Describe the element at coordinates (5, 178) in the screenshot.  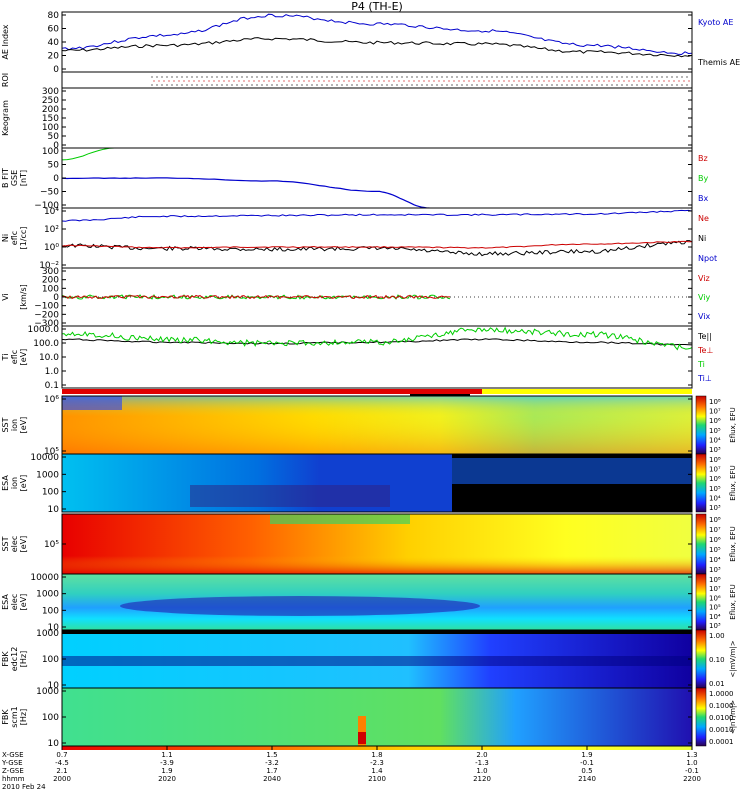
I see `y-axis-label: B FIT` at that location.